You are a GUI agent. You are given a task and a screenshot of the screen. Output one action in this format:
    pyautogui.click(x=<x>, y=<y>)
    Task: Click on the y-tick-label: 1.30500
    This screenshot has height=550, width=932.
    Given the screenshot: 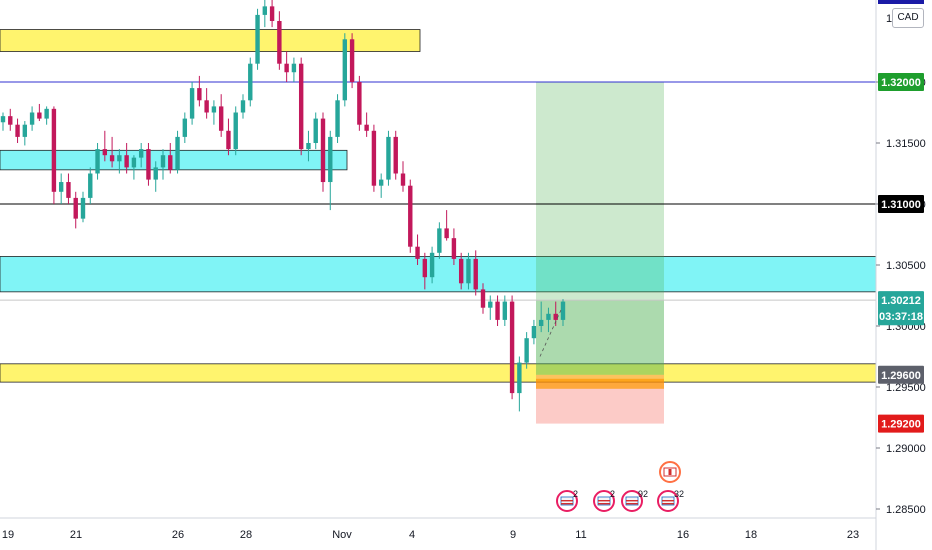 What is the action you would take?
    pyautogui.click(x=906, y=266)
    